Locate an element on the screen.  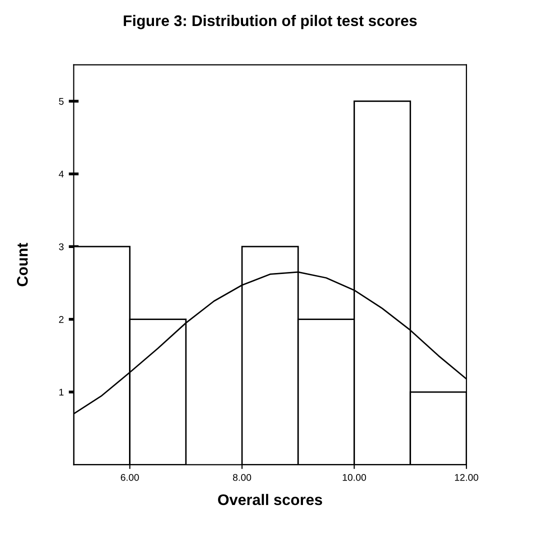
y-axis-title: Count is located at coordinates (22, 264).